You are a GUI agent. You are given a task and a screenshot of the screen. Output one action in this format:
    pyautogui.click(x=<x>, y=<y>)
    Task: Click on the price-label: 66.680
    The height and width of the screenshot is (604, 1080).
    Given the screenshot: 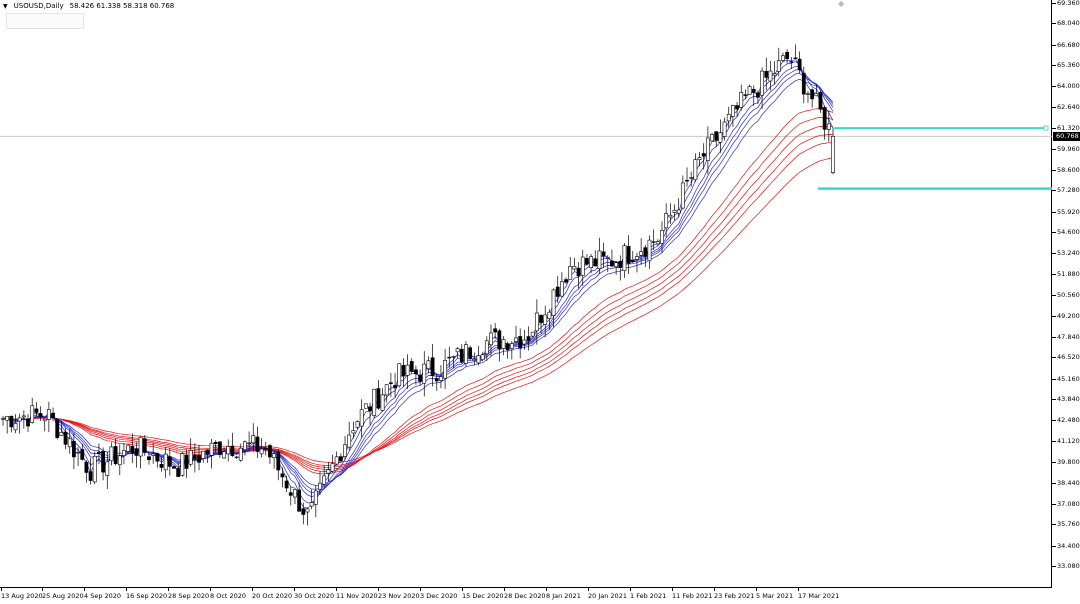 What is the action you would take?
    pyautogui.click(x=1068, y=44)
    